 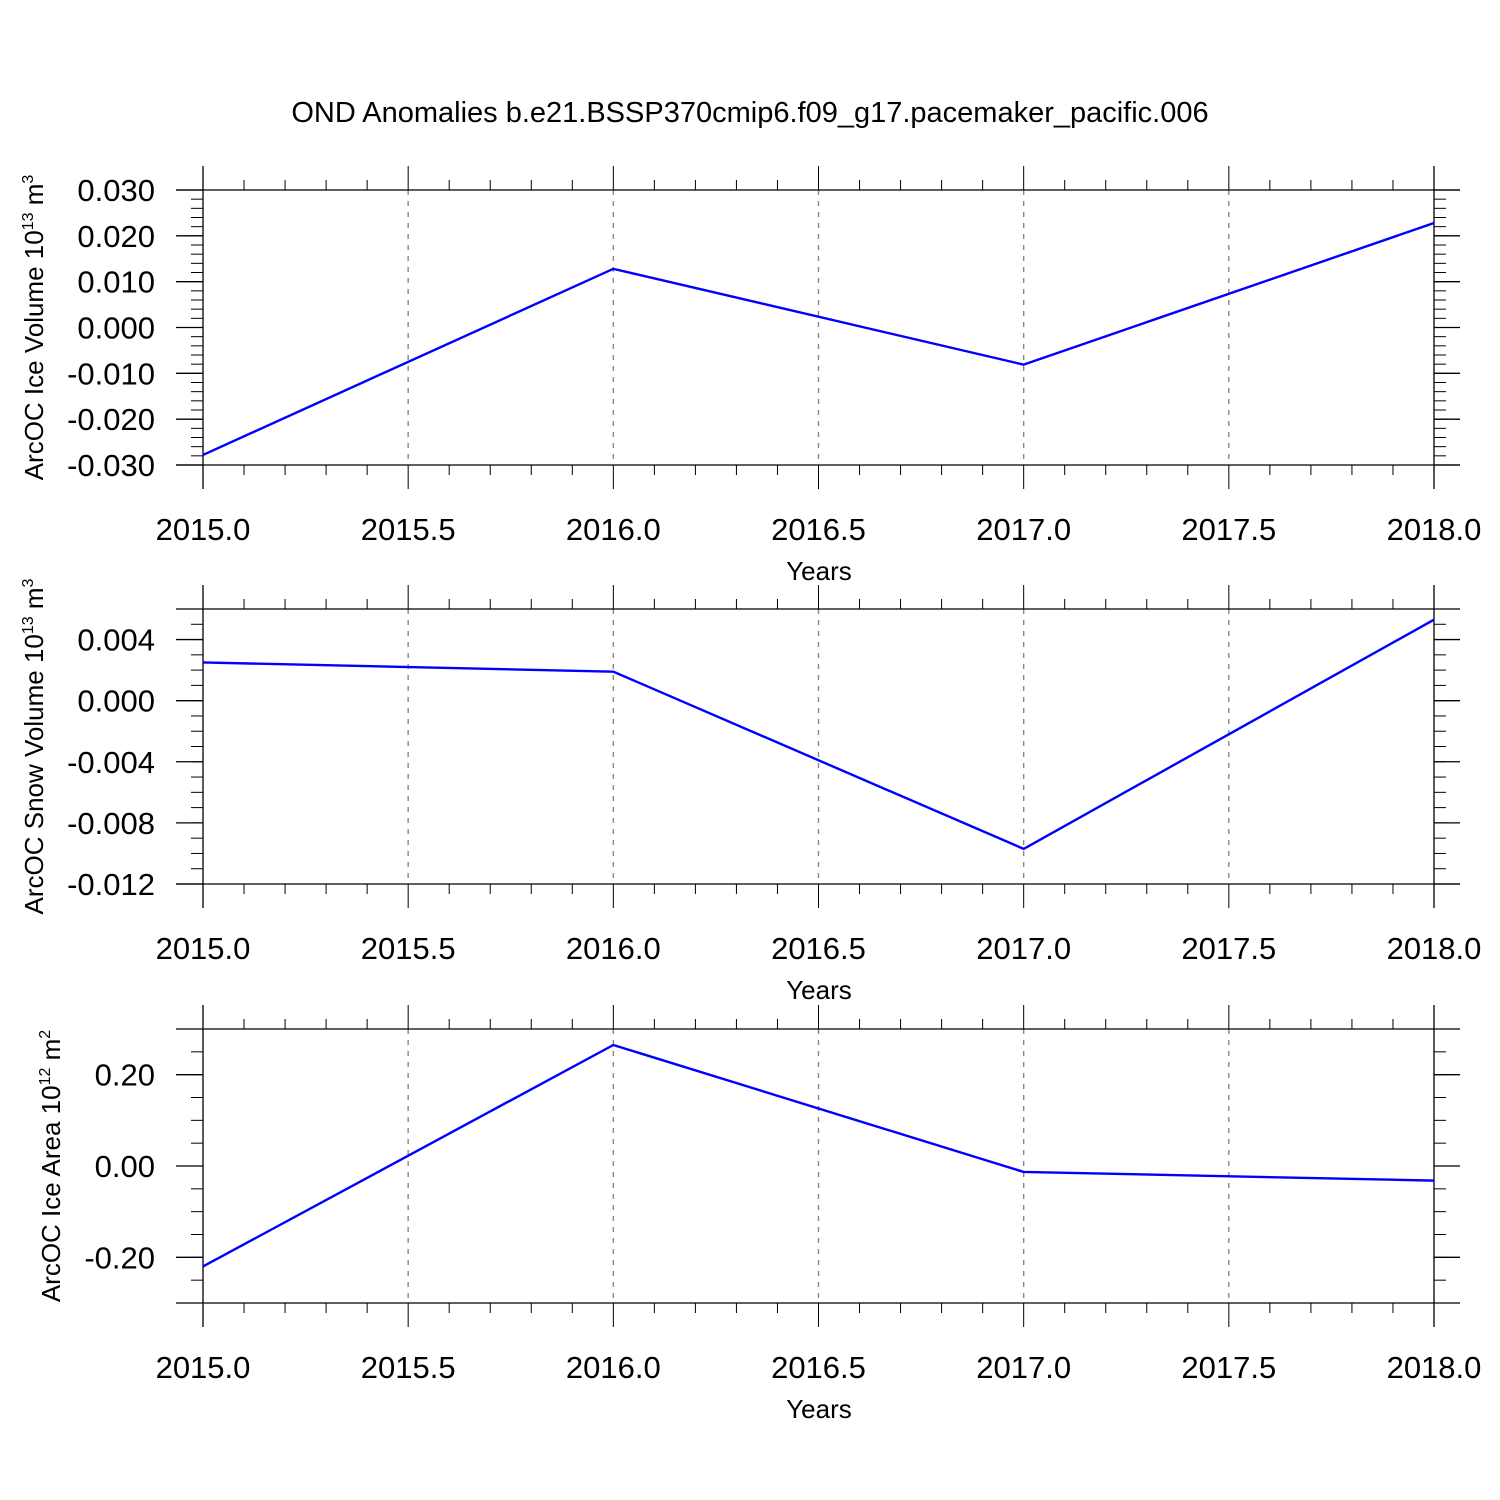 I want to click on y-tick-label: 0.004, so click(x=116, y=640).